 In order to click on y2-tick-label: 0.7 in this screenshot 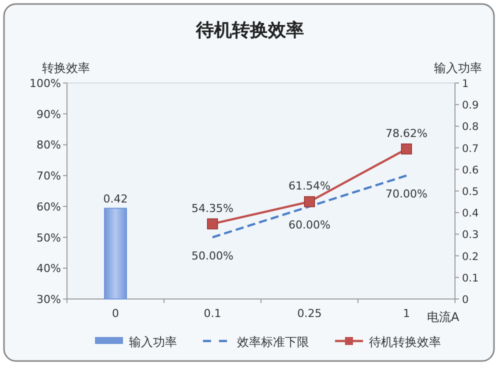, I will do `click(470, 148)`.